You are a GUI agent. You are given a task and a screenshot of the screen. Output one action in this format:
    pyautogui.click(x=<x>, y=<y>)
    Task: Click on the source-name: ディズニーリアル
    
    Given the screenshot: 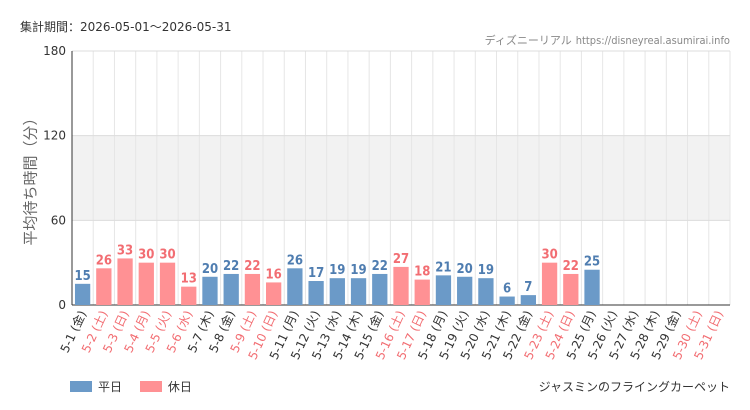 What is the action you would take?
    pyautogui.click(x=528, y=40)
    